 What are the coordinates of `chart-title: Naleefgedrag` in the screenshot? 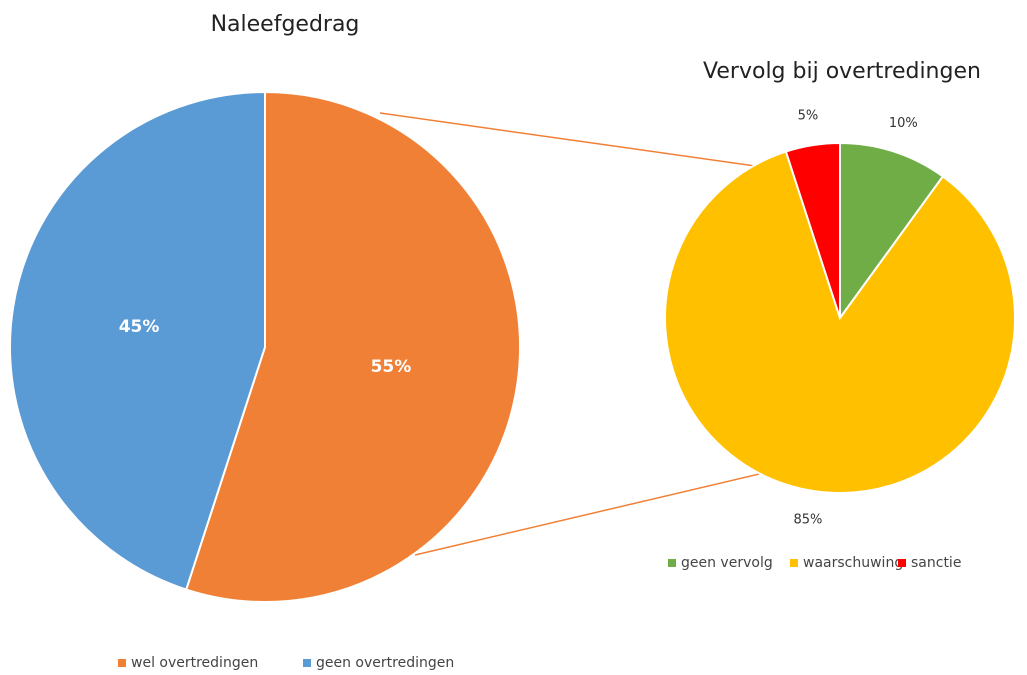 It's located at (285, 24).